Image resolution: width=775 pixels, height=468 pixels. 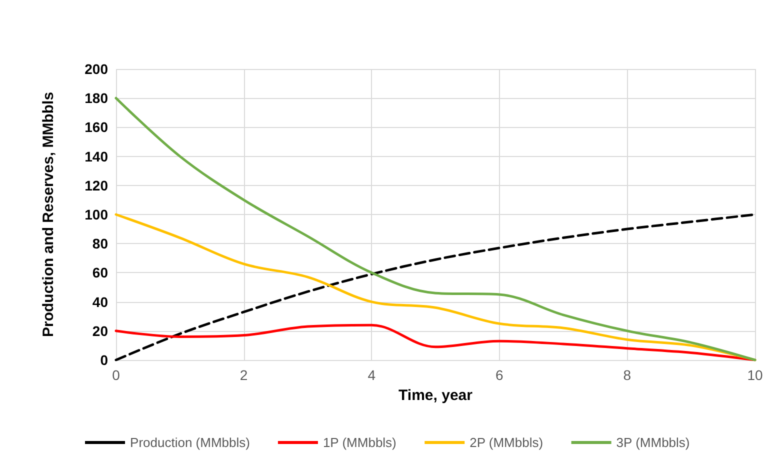 I want to click on y-tick-label: 80, so click(x=100, y=244).